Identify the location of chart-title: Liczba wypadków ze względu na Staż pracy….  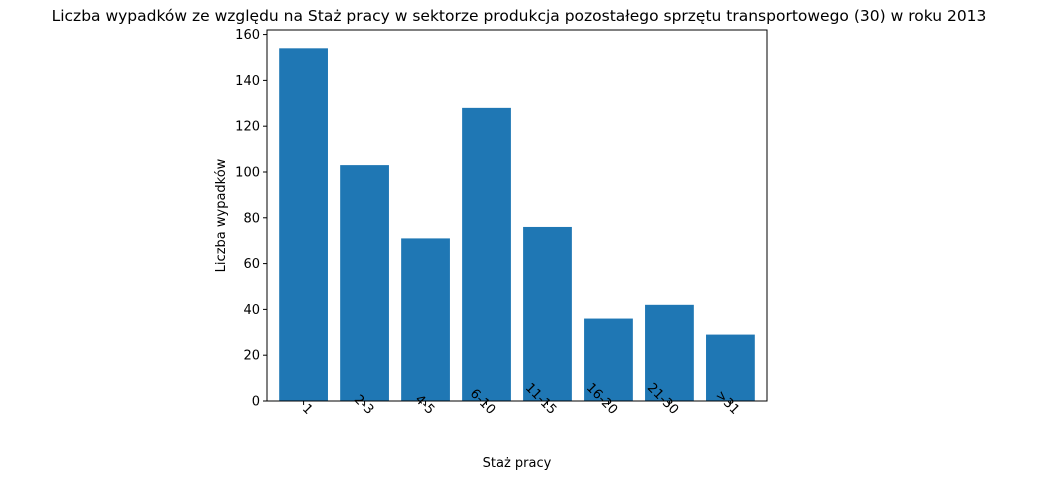
(519, 16).